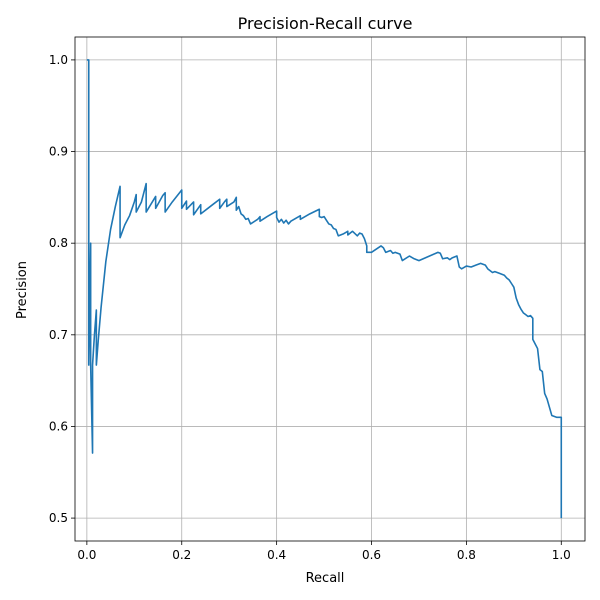 Image resolution: width=600 pixels, height=600 pixels. What do you see at coordinates (58, 60) in the screenshot?
I see `y-tick-label: 1.0` at bounding box center [58, 60].